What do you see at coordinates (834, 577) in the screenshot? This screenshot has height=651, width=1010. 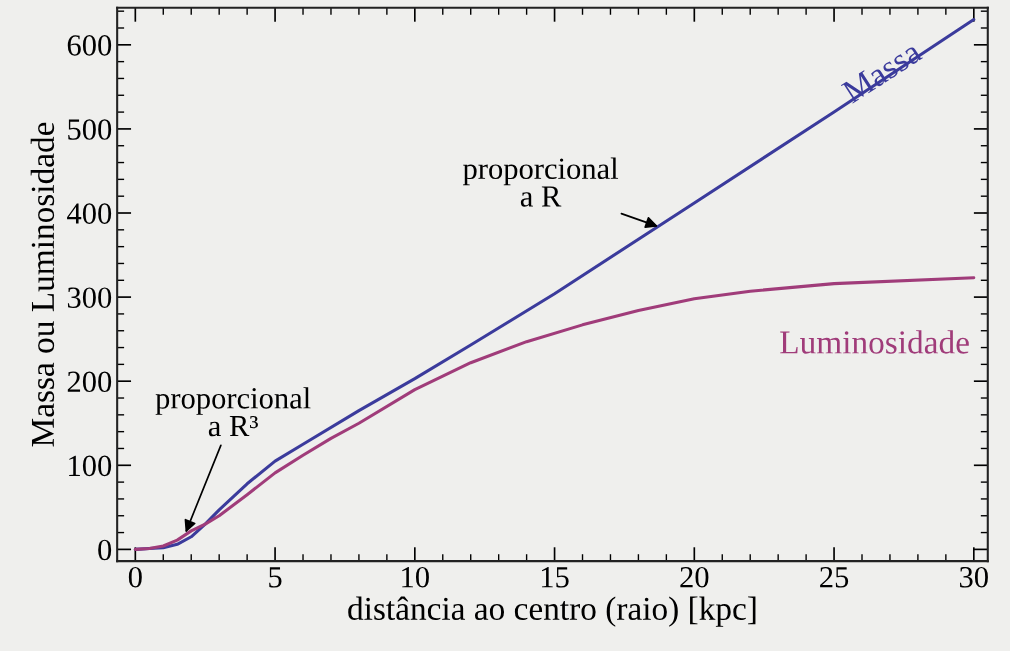 I see `x-tick-label: 25` at bounding box center [834, 577].